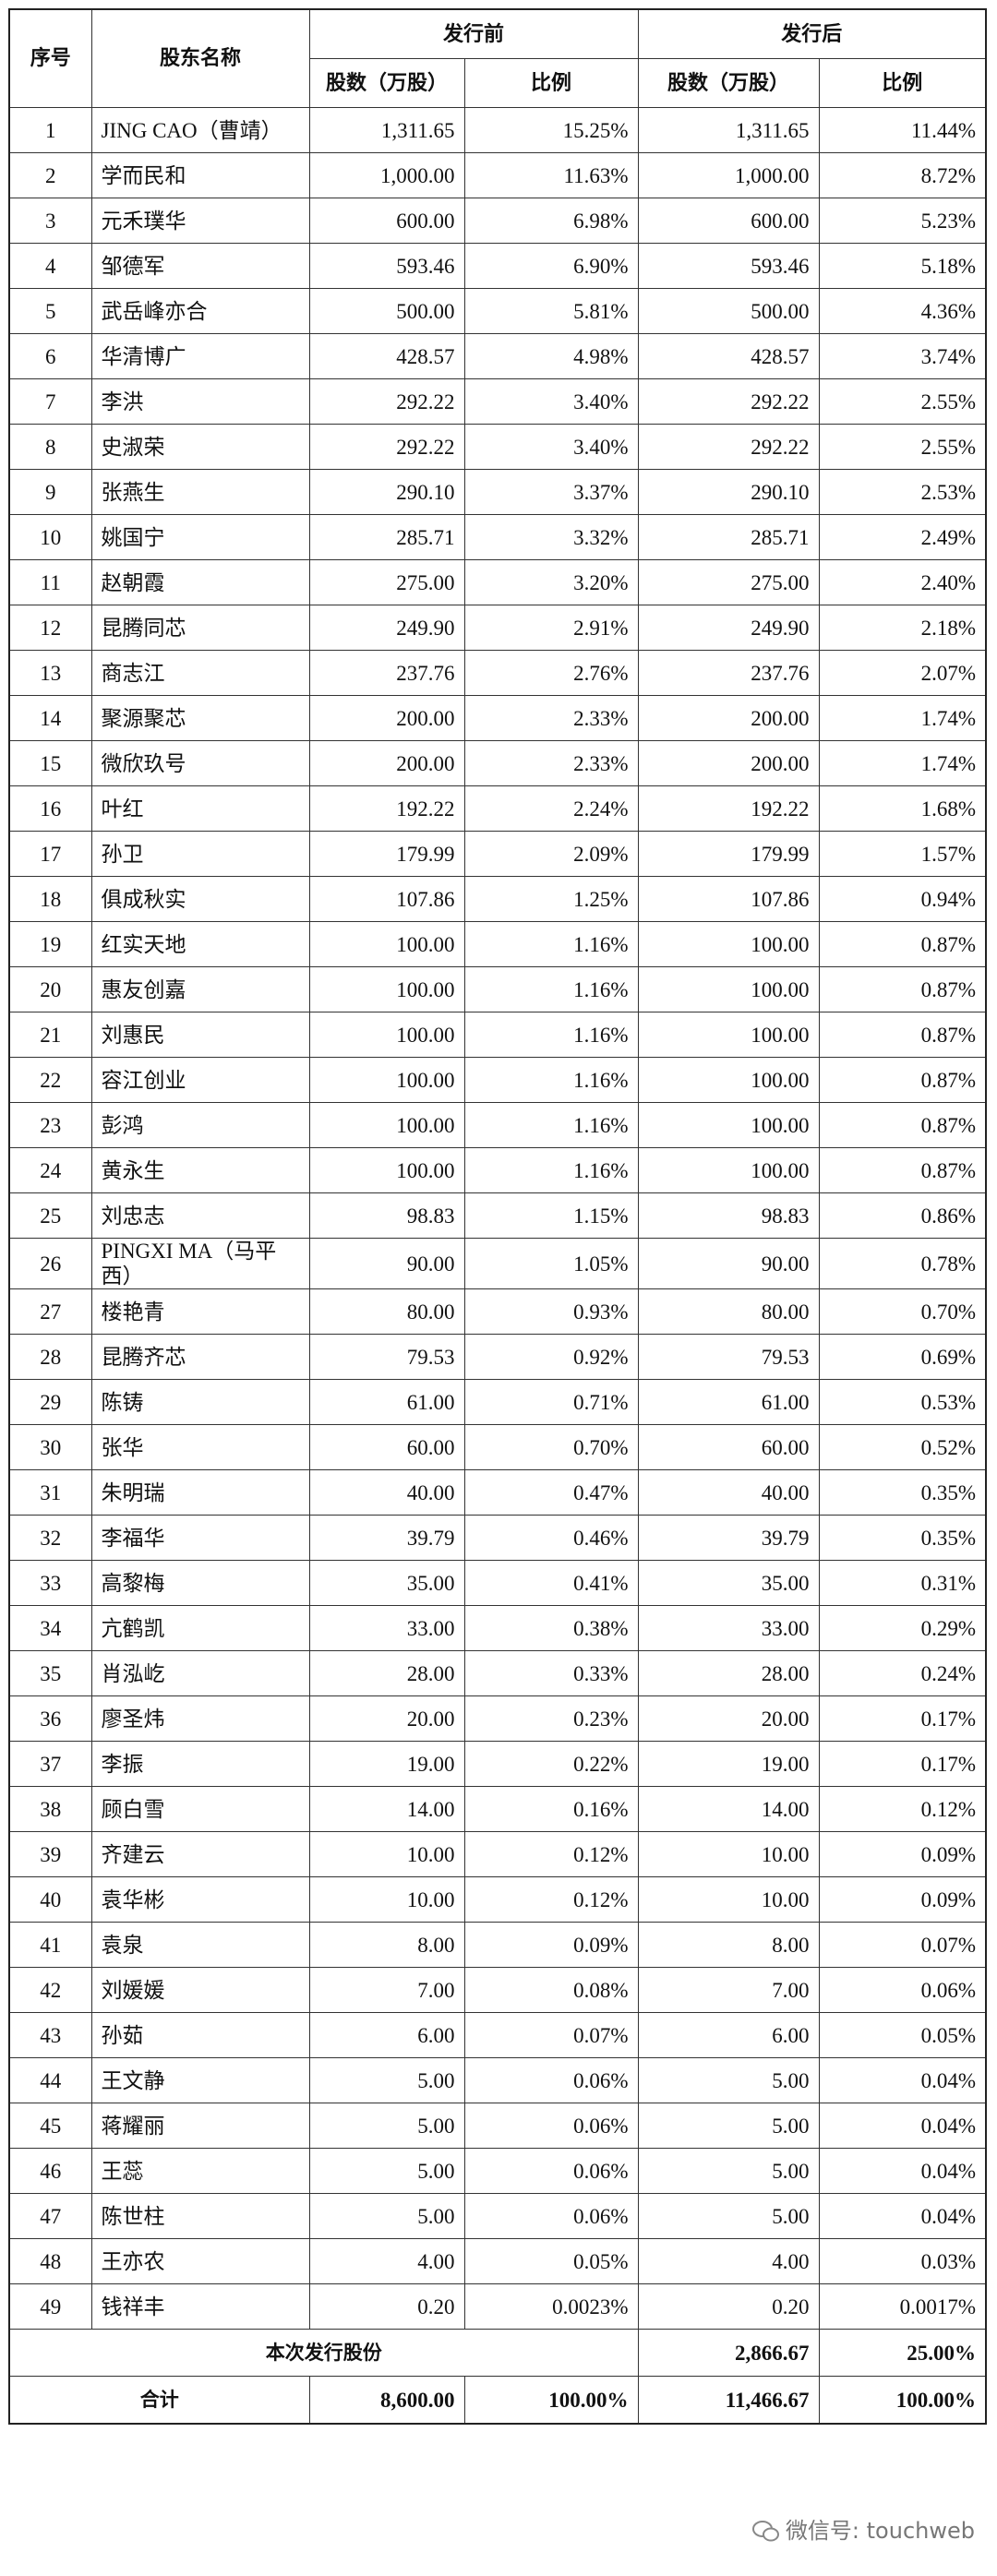 Image resolution: width=997 pixels, height=2576 pixels. What do you see at coordinates (903, 266) in the screenshot?
I see `ratio-after: 5.18%` at bounding box center [903, 266].